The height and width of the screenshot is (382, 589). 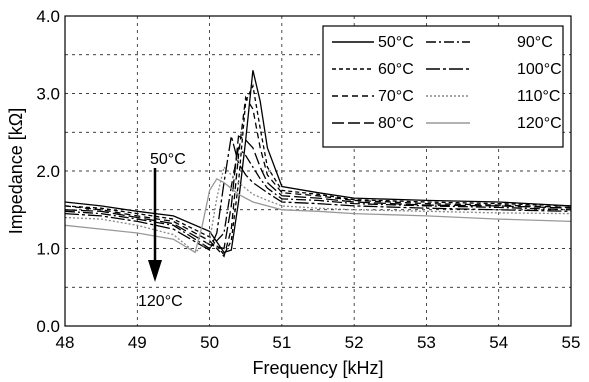 I want to click on y-tick-label: 3.0, so click(x=48, y=94).